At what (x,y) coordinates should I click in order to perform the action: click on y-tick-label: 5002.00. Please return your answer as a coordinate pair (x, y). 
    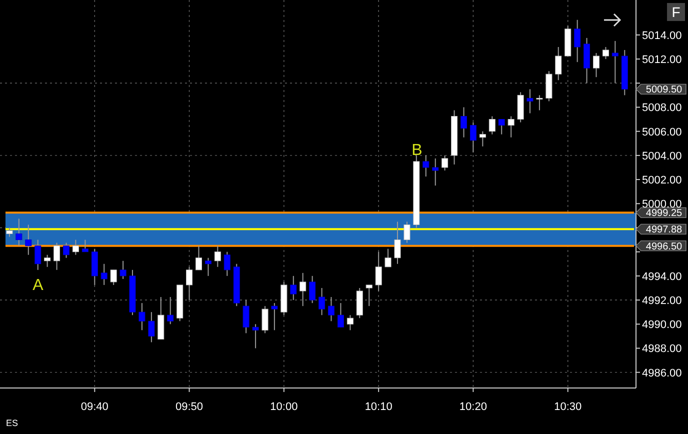
    Looking at the image, I should click on (662, 180).